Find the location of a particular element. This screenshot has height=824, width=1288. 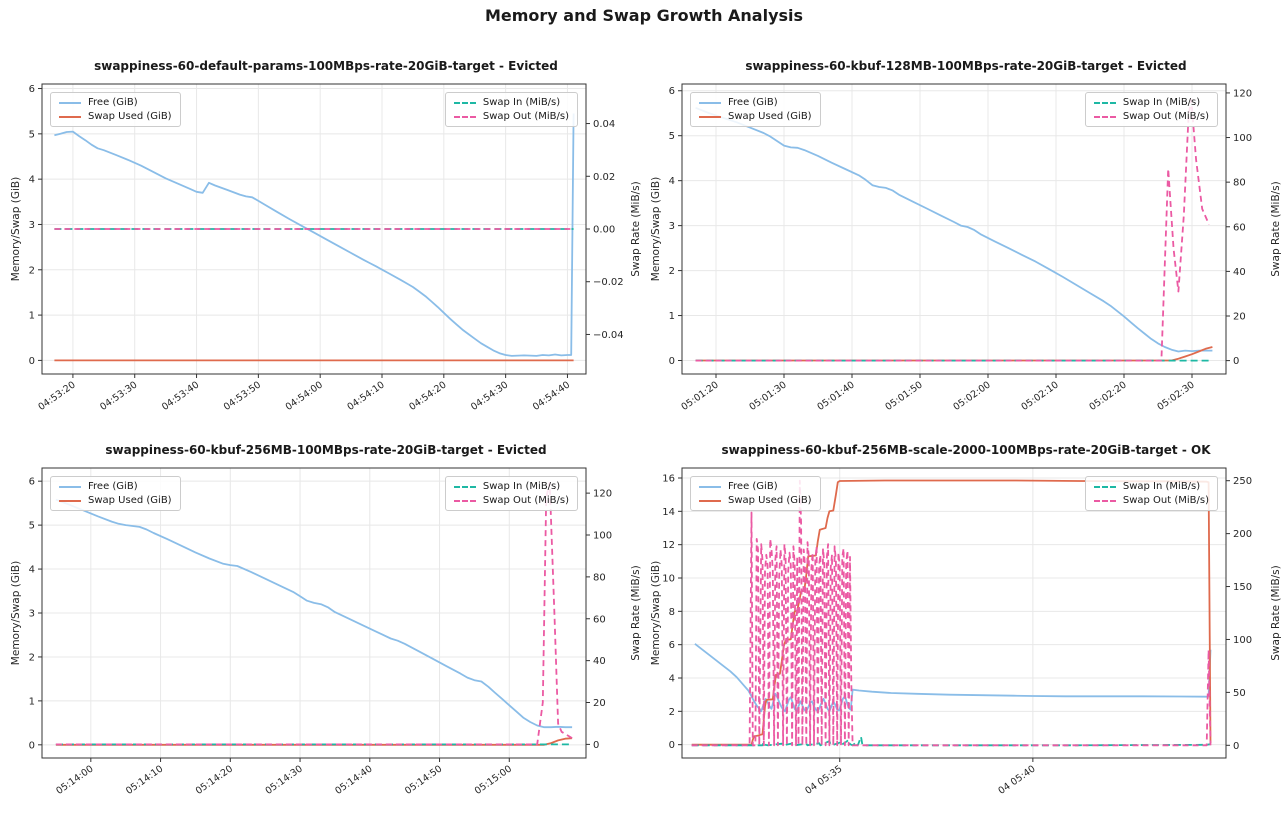

y-tick-label-left: 10 is located at coordinates (668, 579).